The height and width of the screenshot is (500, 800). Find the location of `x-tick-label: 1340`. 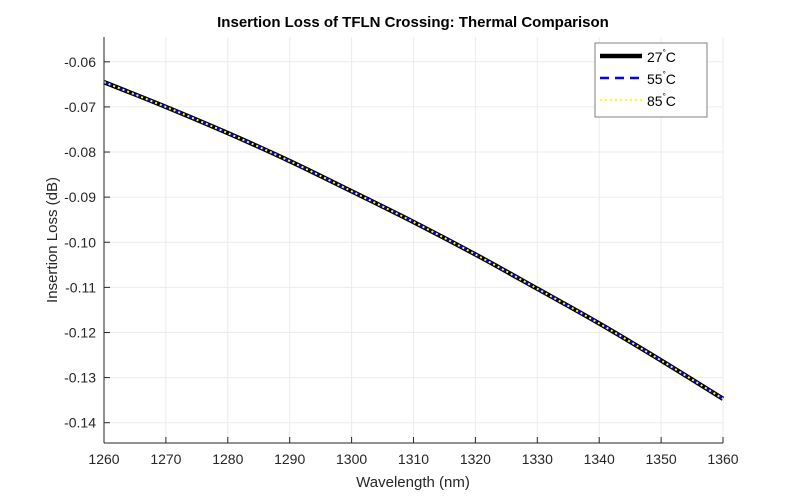

x-tick-label: 1340 is located at coordinates (599, 459).